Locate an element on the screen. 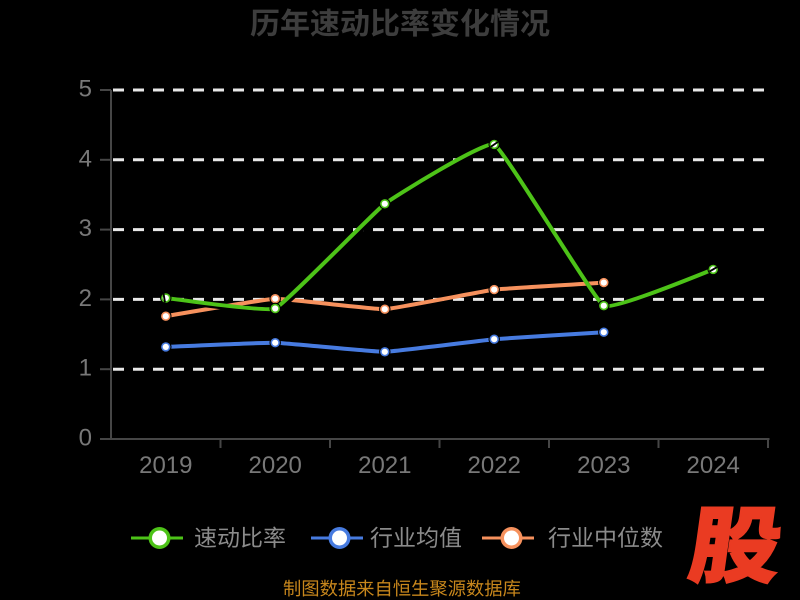 The image size is (800, 600). svg-text: 4 is located at coordinates (85, 158).